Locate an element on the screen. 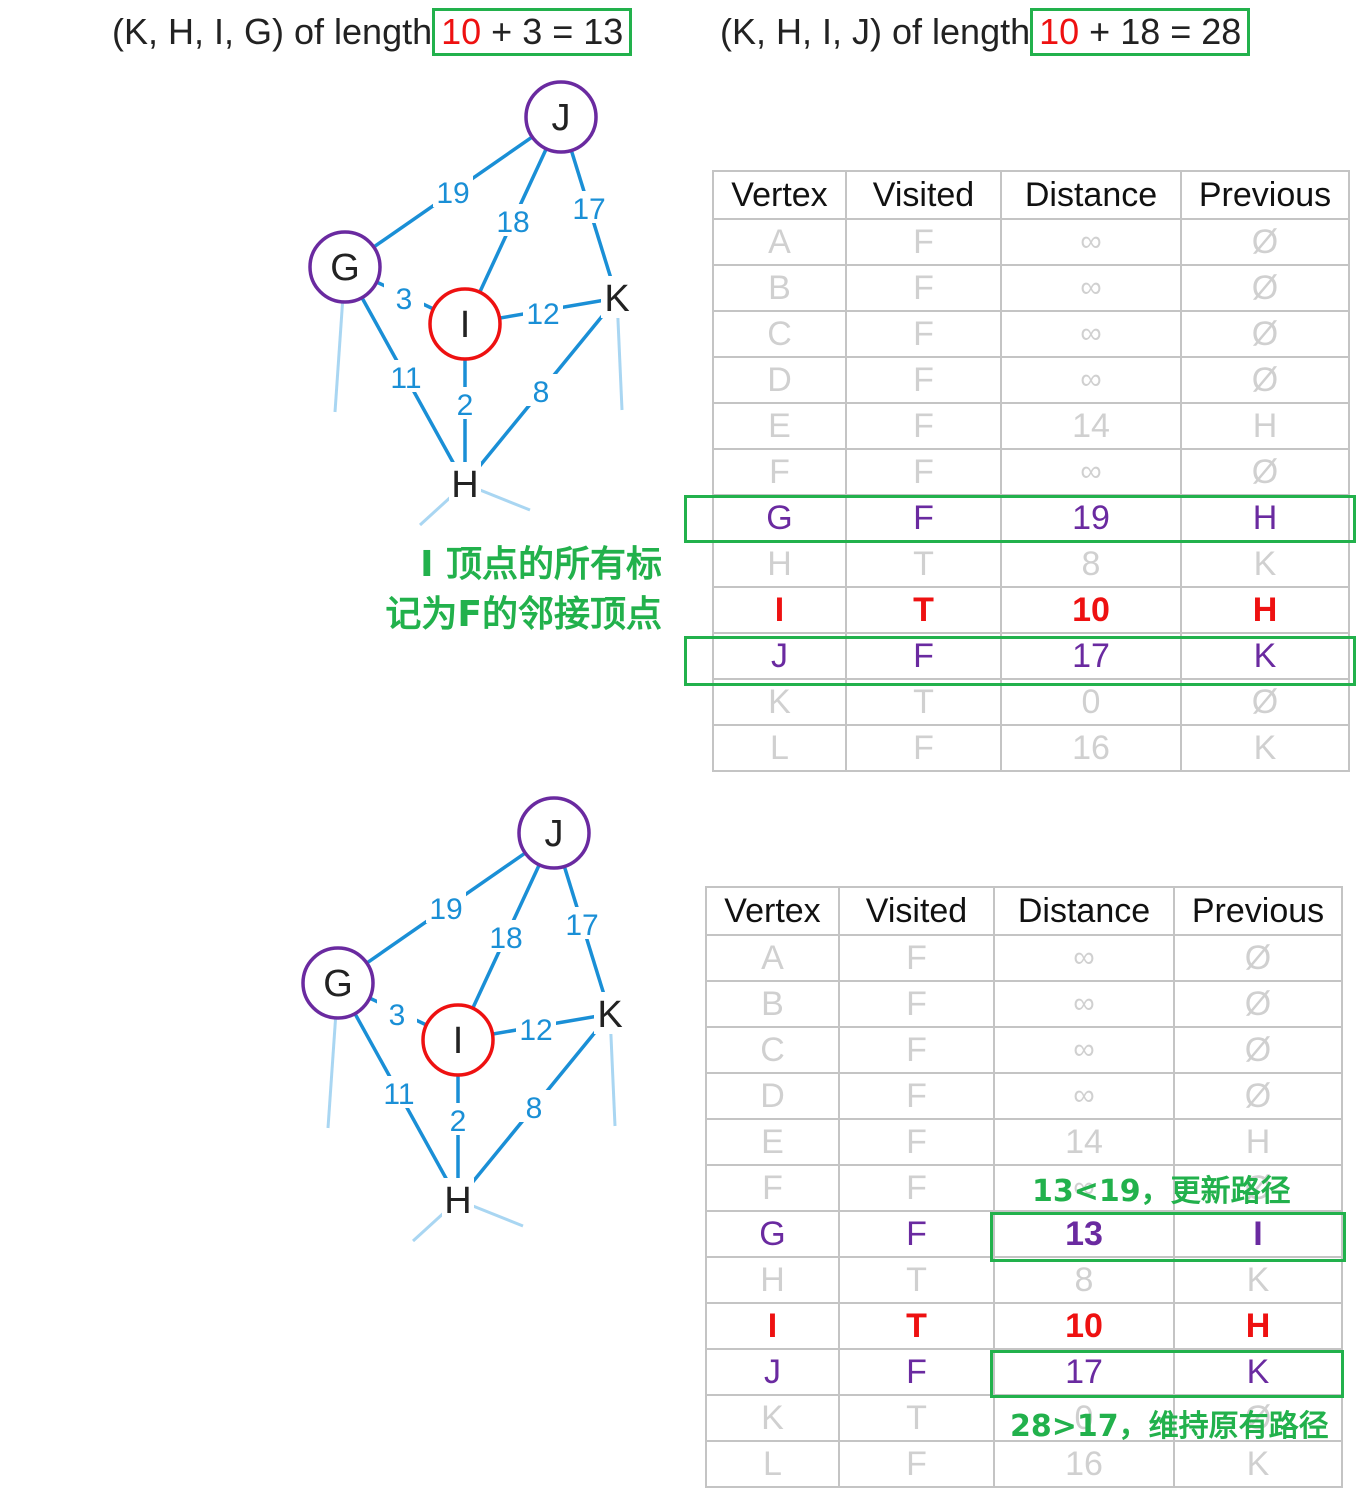 Image resolution: width=1359 pixels, height=1505 pixels. table-row: D F ∞ Ø is located at coordinates (1024, 1096).